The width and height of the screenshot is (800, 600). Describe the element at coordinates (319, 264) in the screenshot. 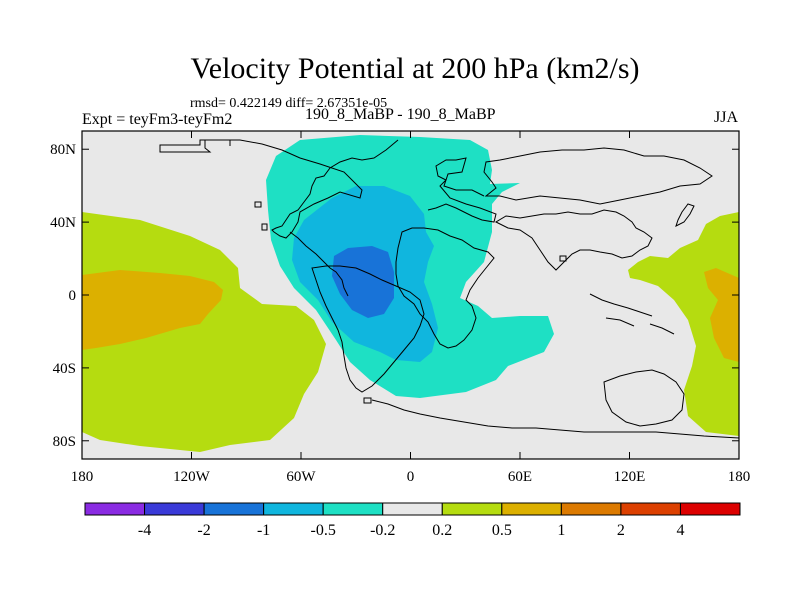

I see `coast-central-america` at that location.